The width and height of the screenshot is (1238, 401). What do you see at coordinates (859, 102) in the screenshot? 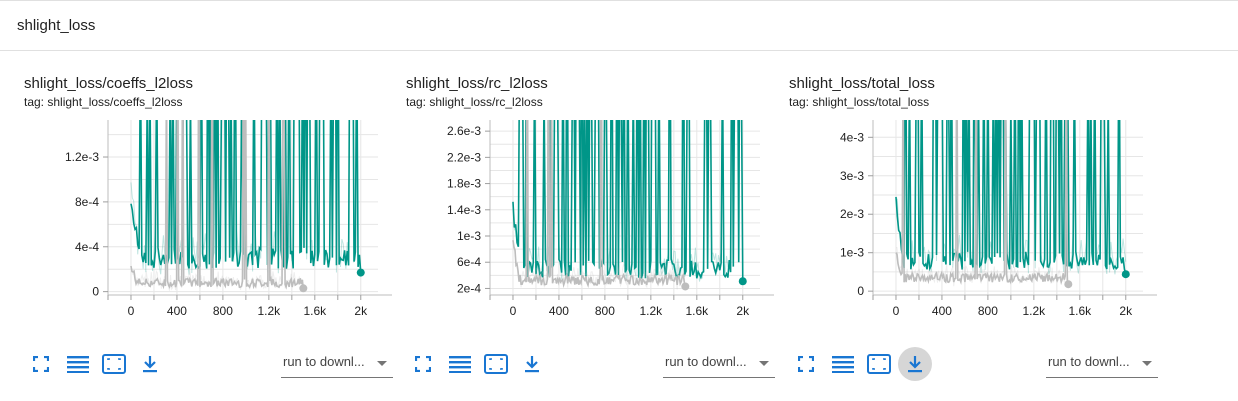
I see `card-tag: tag: shlight_loss/total_loss` at bounding box center [859, 102].